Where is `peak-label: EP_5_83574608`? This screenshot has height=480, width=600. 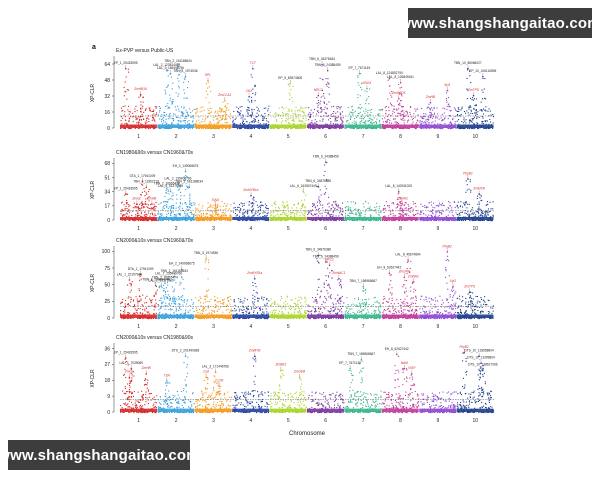 peak-label: EP_5_83574608 is located at coordinates (290, 78).